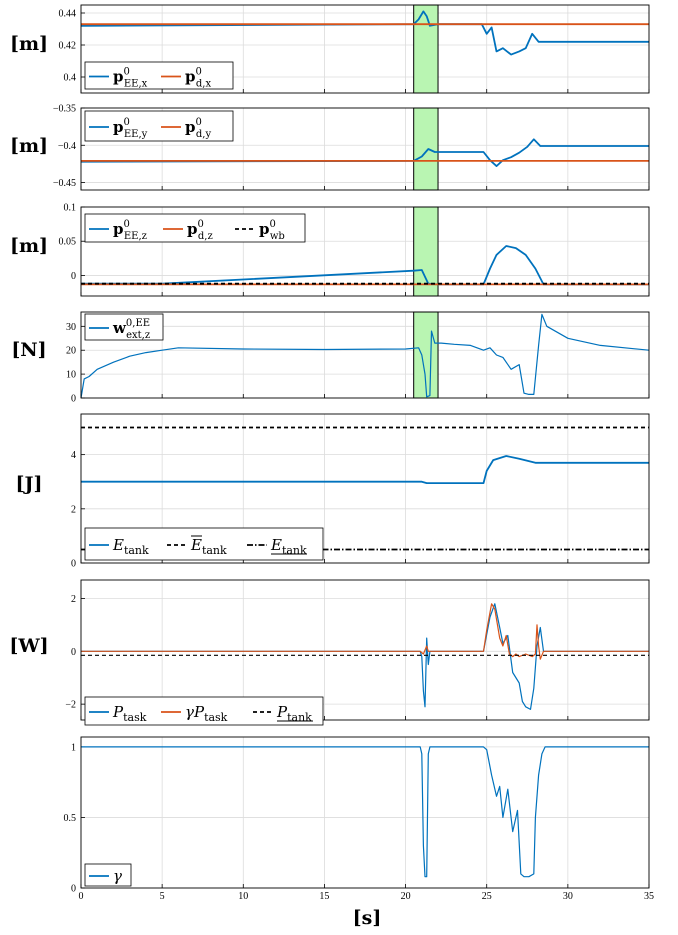  Describe the element at coordinates (130, 230) in the screenshot. I see `legend-label: p0 EE,z` at that location.